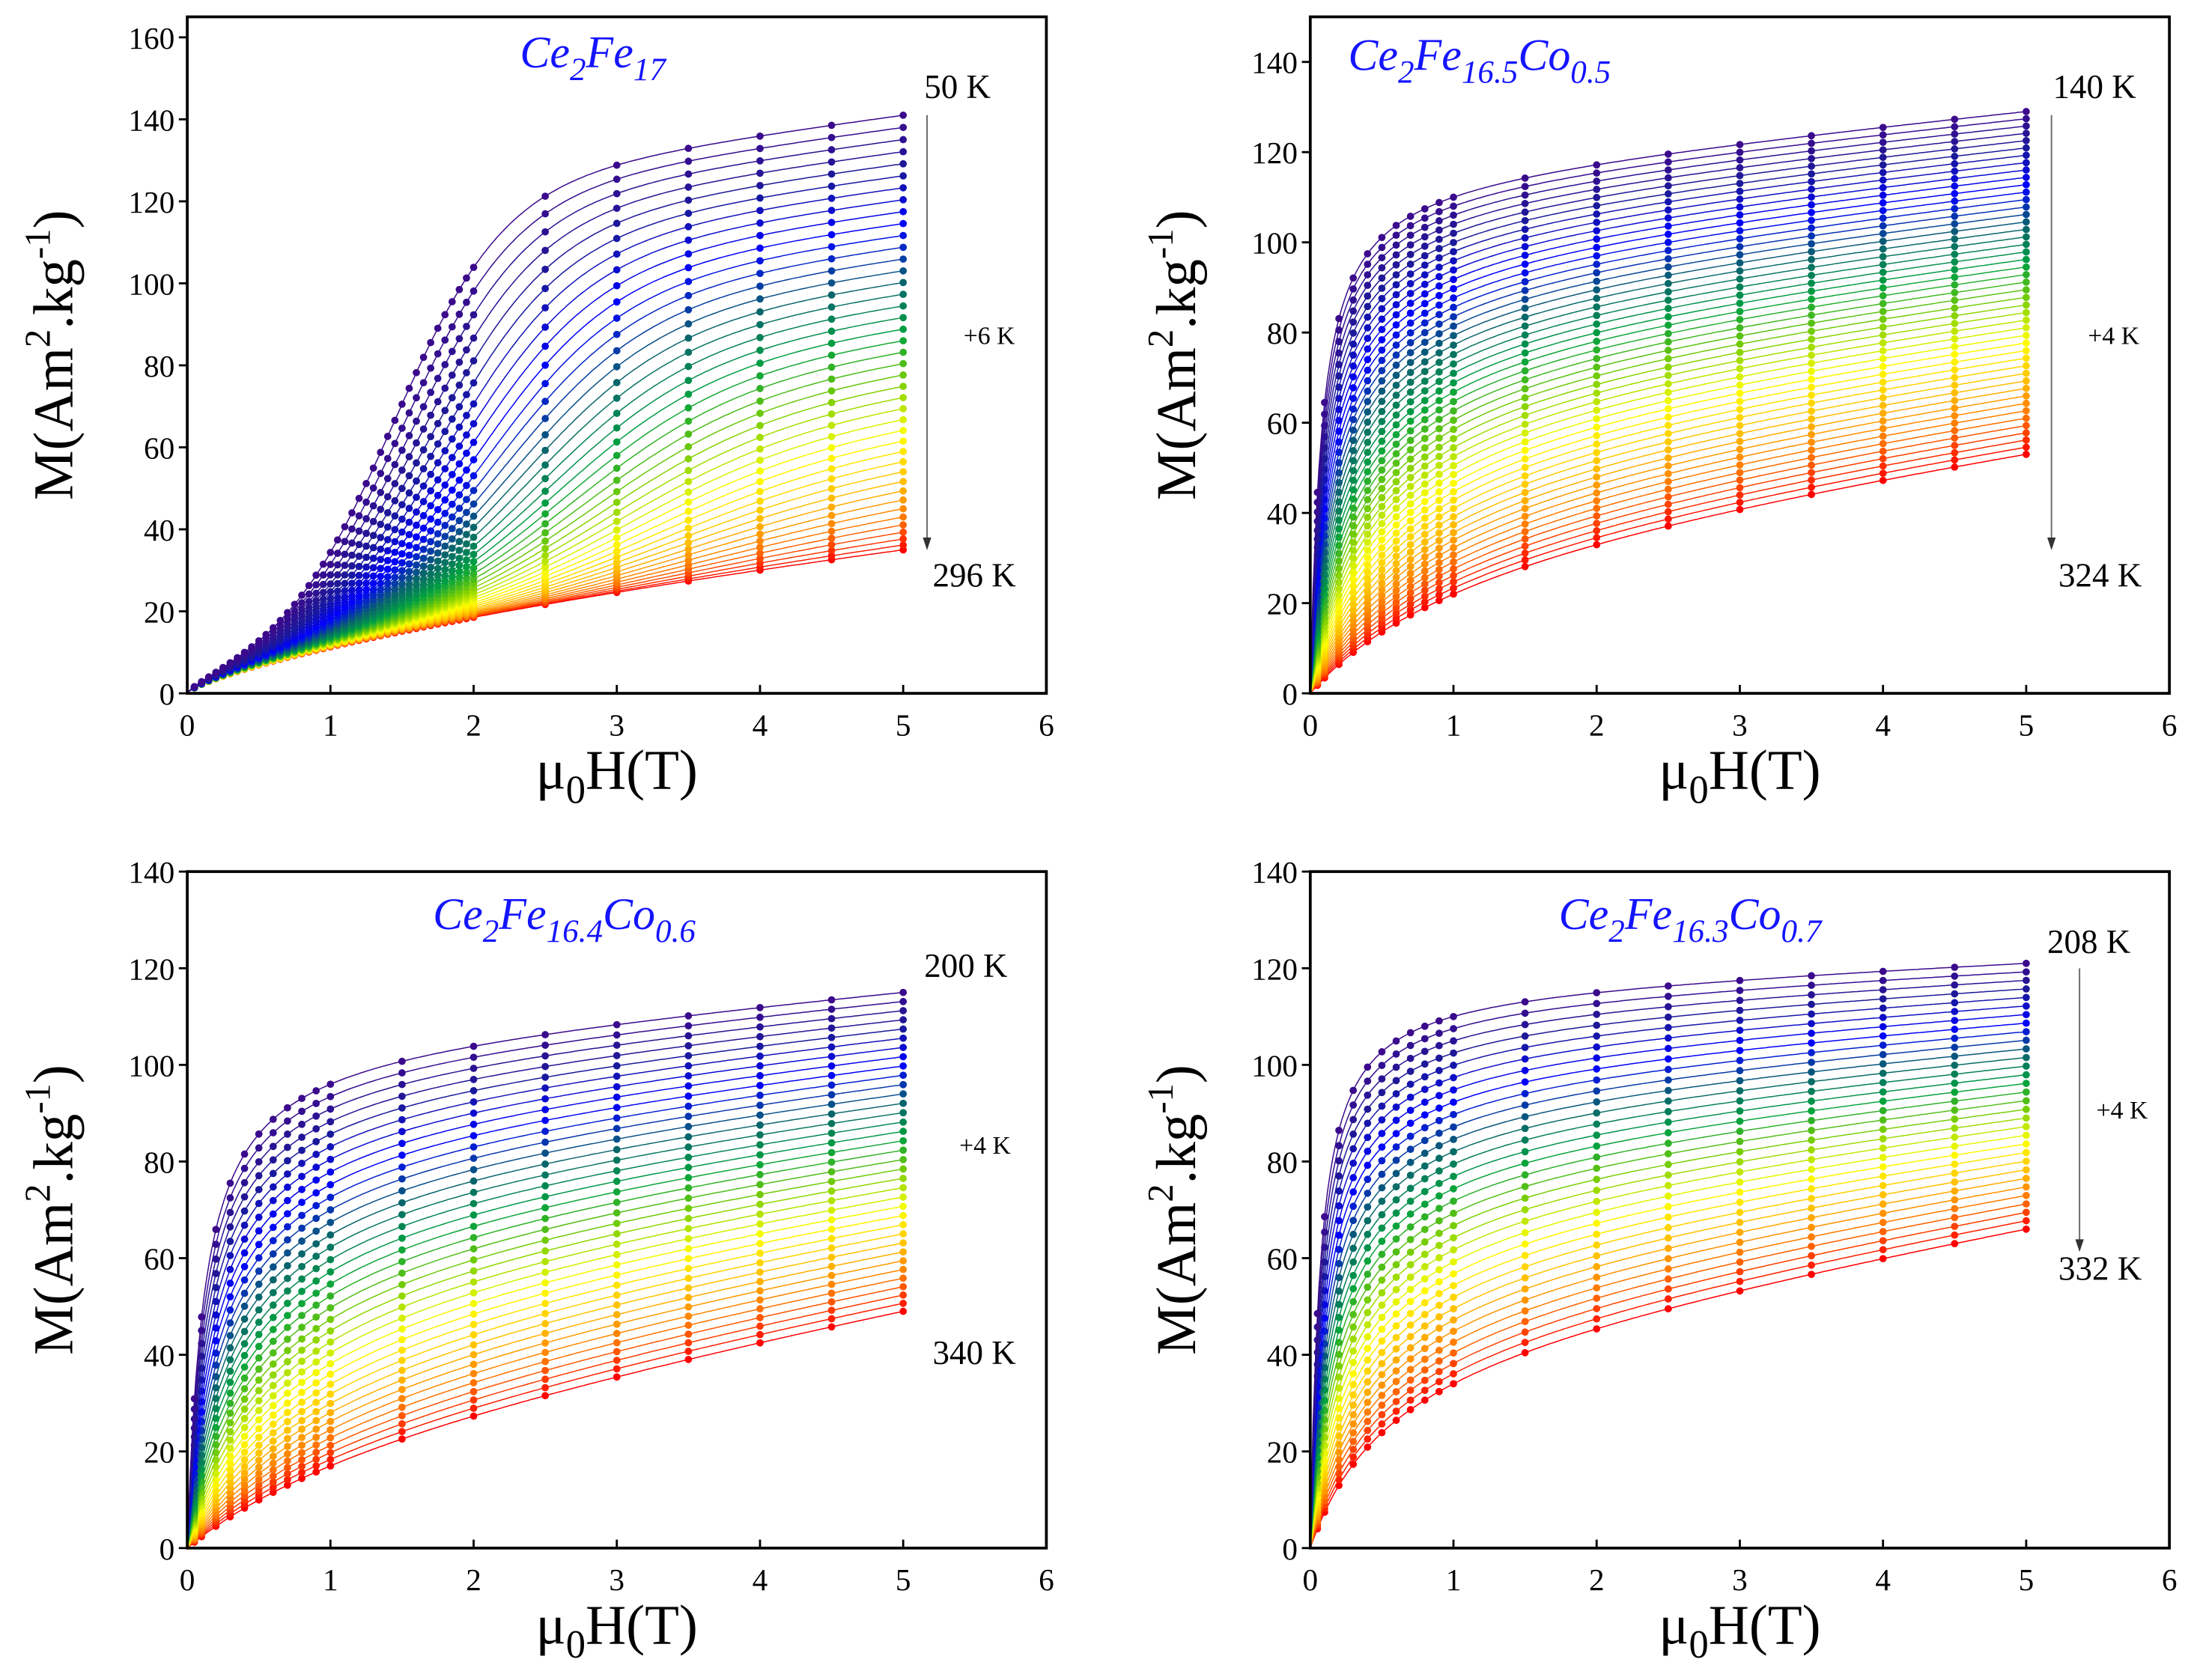  Describe the element at coordinates (1177, 1278) in the screenshot. I see `y-label-main: M(Am` at that location.